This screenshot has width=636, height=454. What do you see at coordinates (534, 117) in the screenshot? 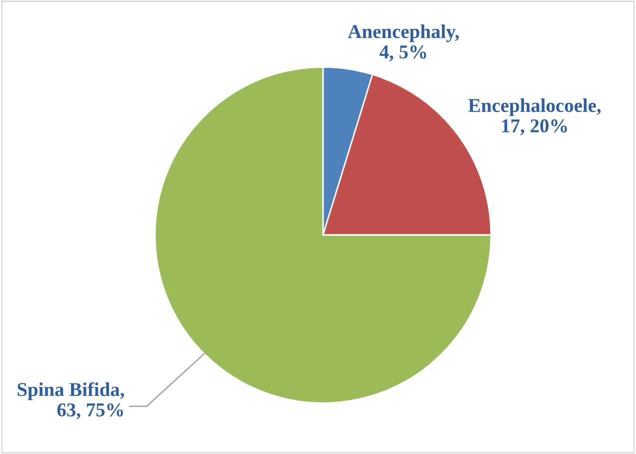
I see `slice-label: Encephalocoele, 17, 20%` at bounding box center [534, 117].